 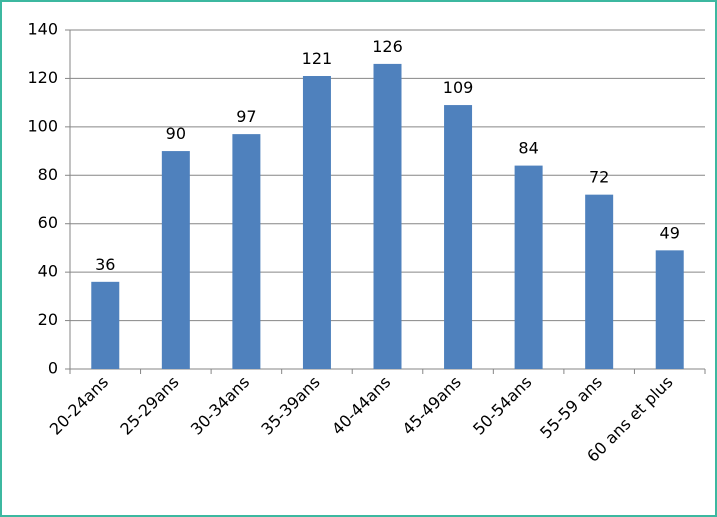 I want to click on data-label: 49, so click(x=670, y=232).